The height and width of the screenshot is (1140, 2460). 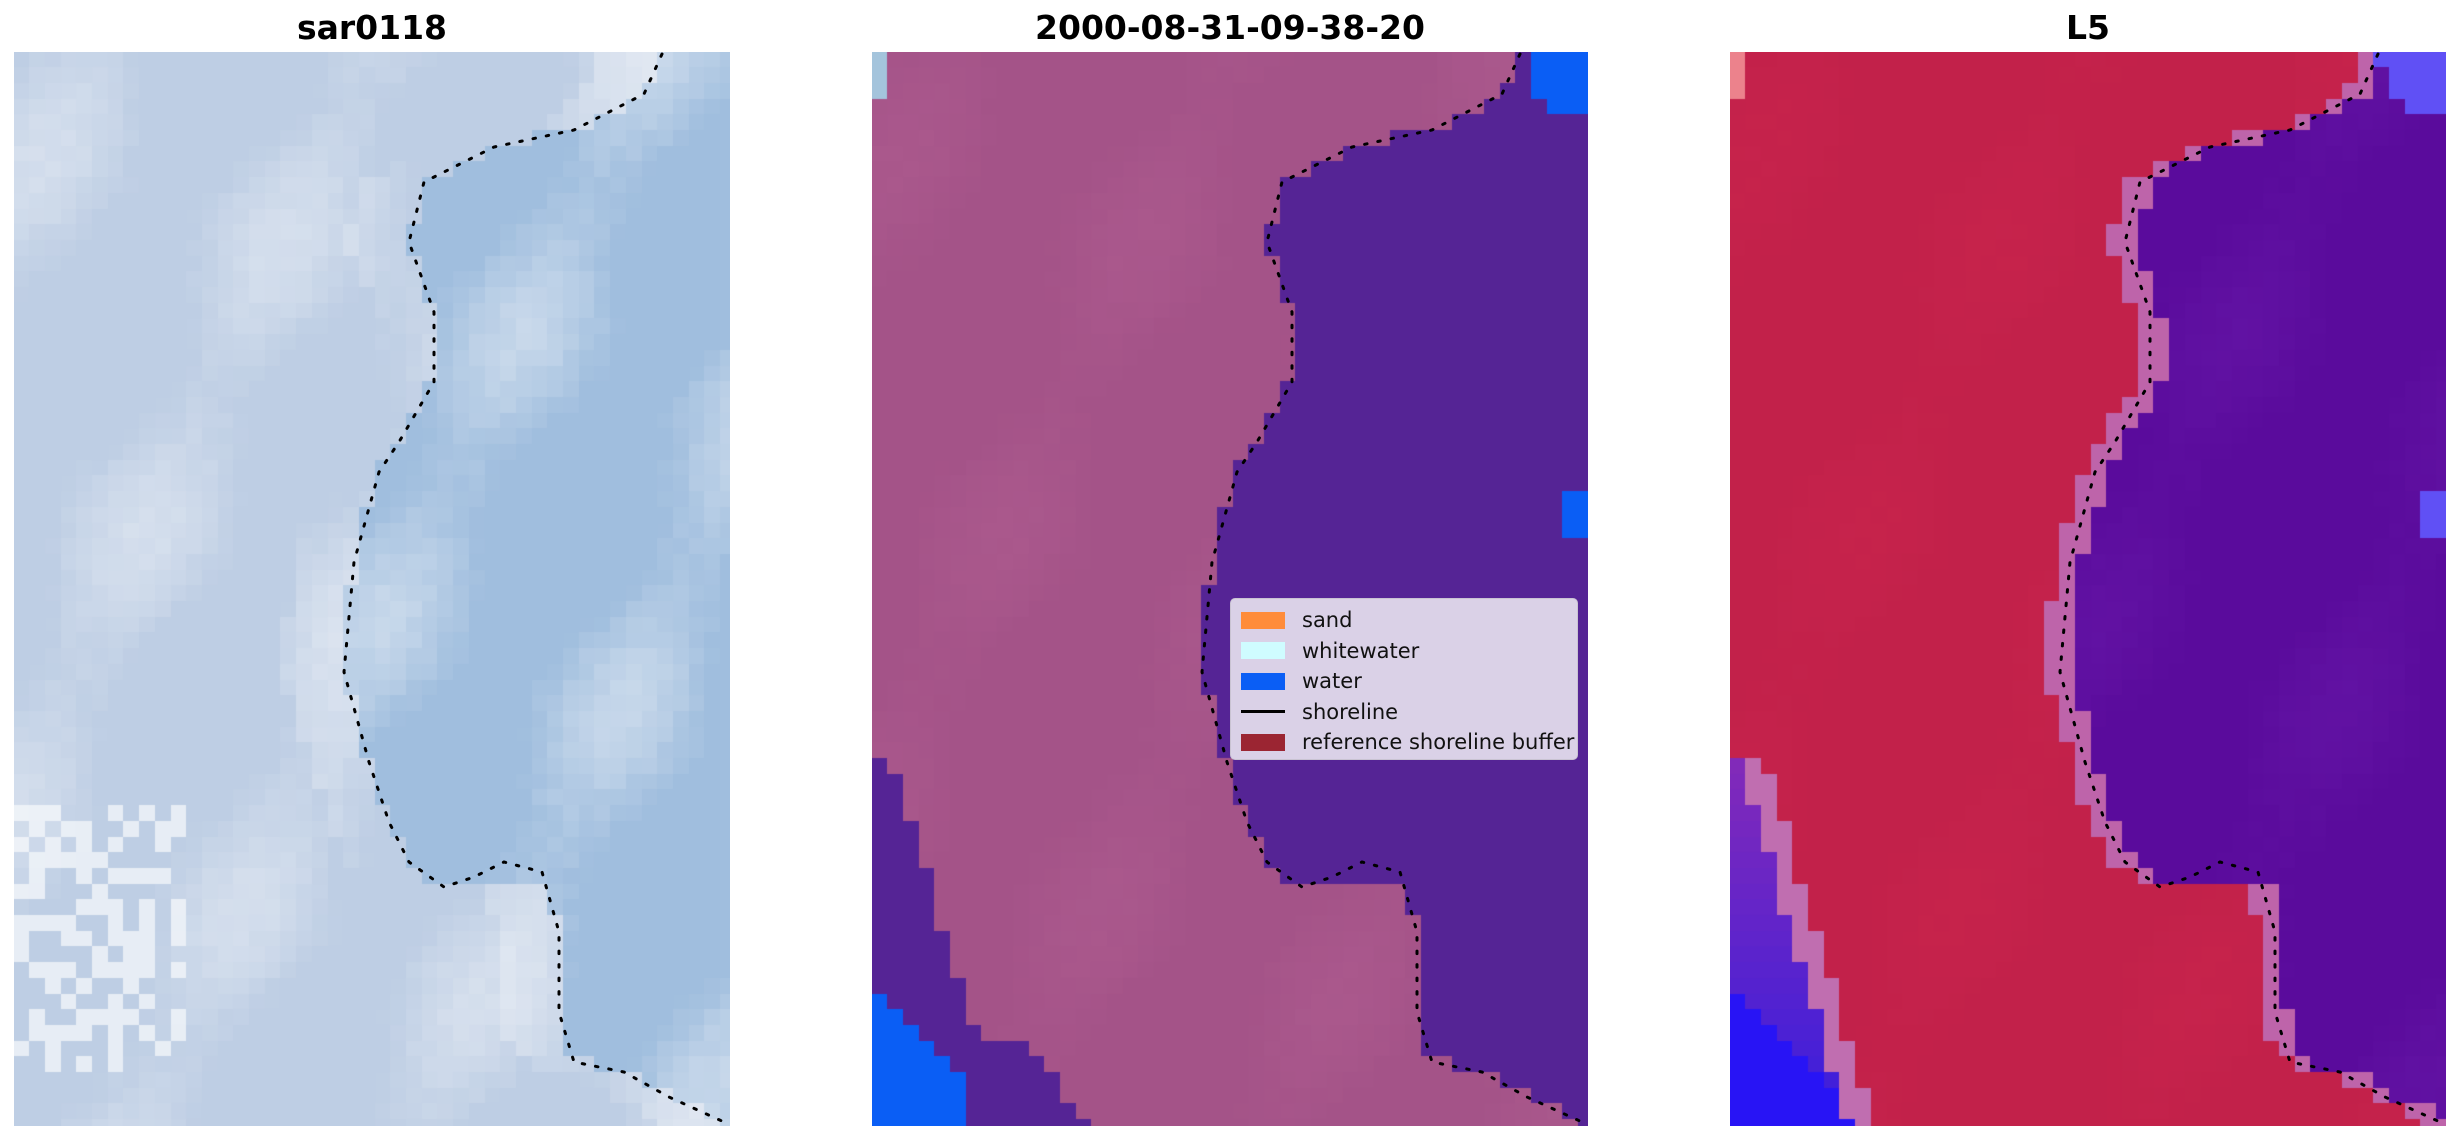 What do you see at coordinates (1404, 712) in the screenshot?
I see `legend-item-shoreline: shoreline` at bounding box center [1404, 712].